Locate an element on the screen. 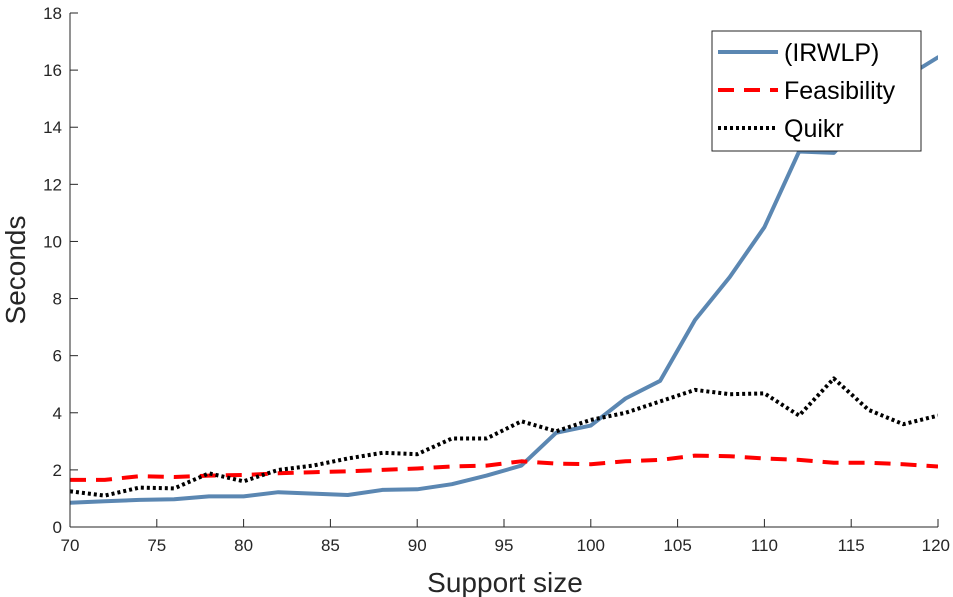 Image resolution: width=953 pixels, height=597 pixels. y-tick-label: 14 is located at coordinates (52, 127).